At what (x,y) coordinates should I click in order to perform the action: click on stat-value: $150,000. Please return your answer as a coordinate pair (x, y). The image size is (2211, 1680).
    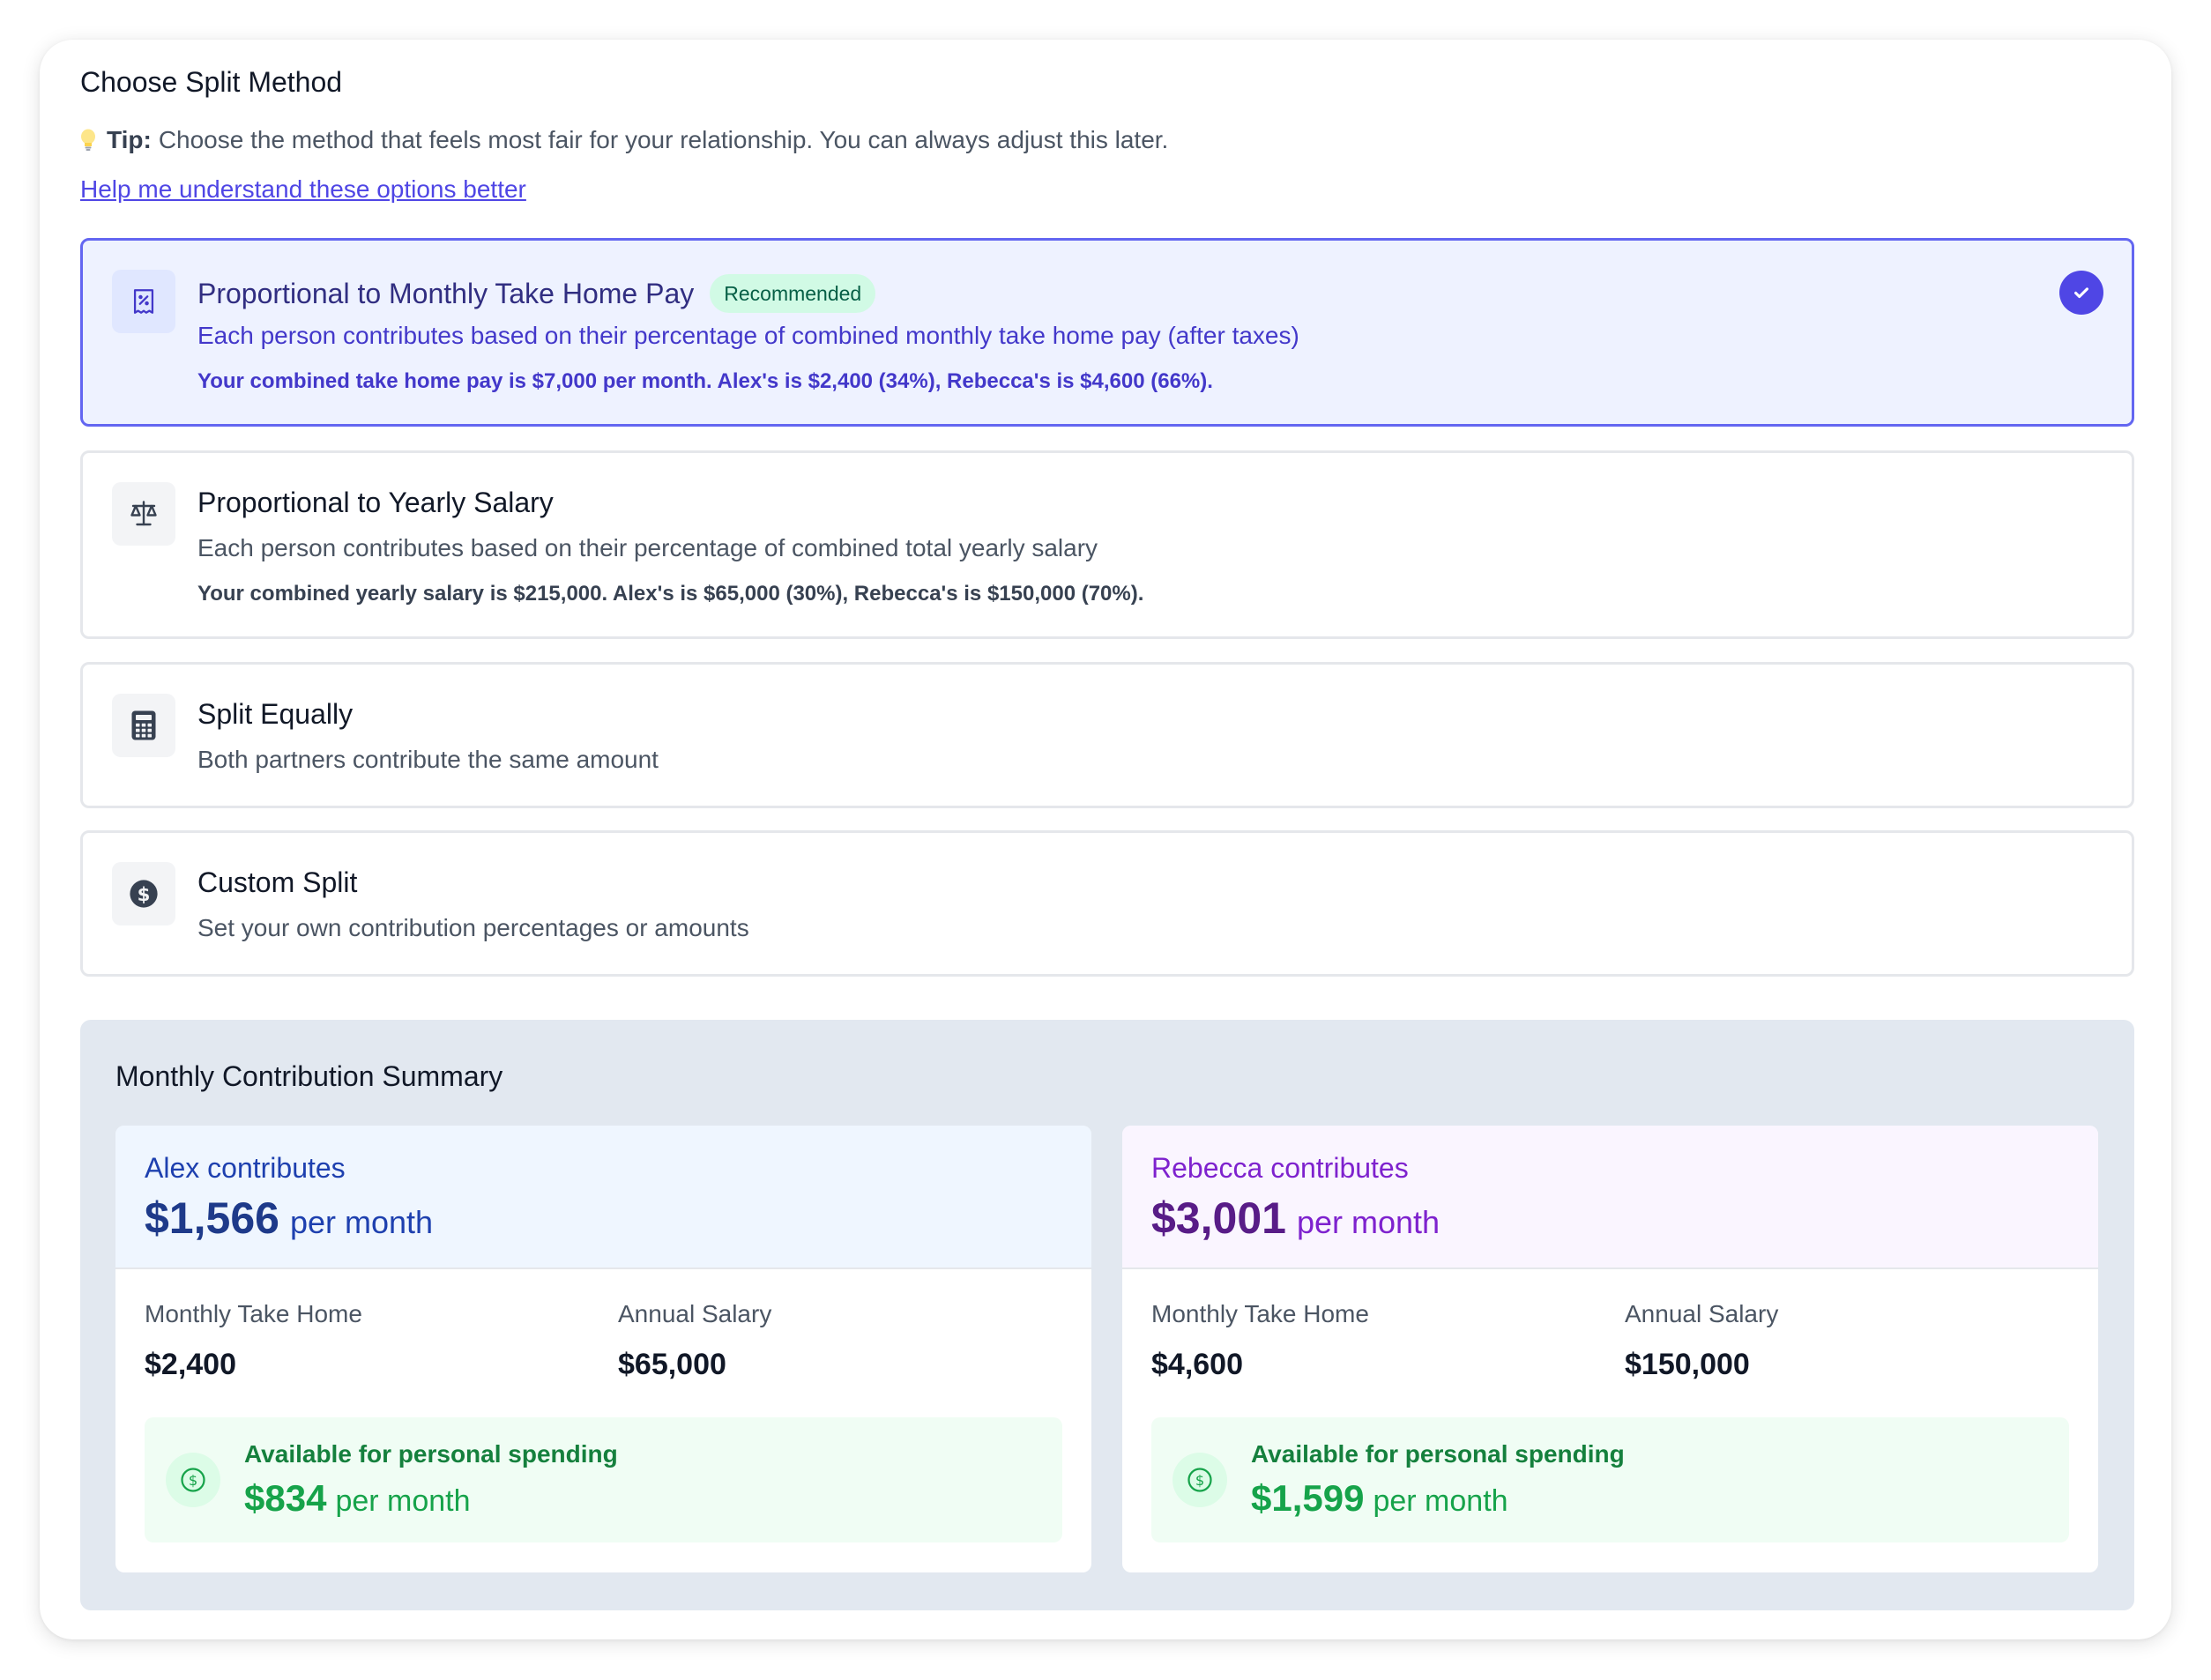
    Looking at the image, I should click on (1687, 1364).